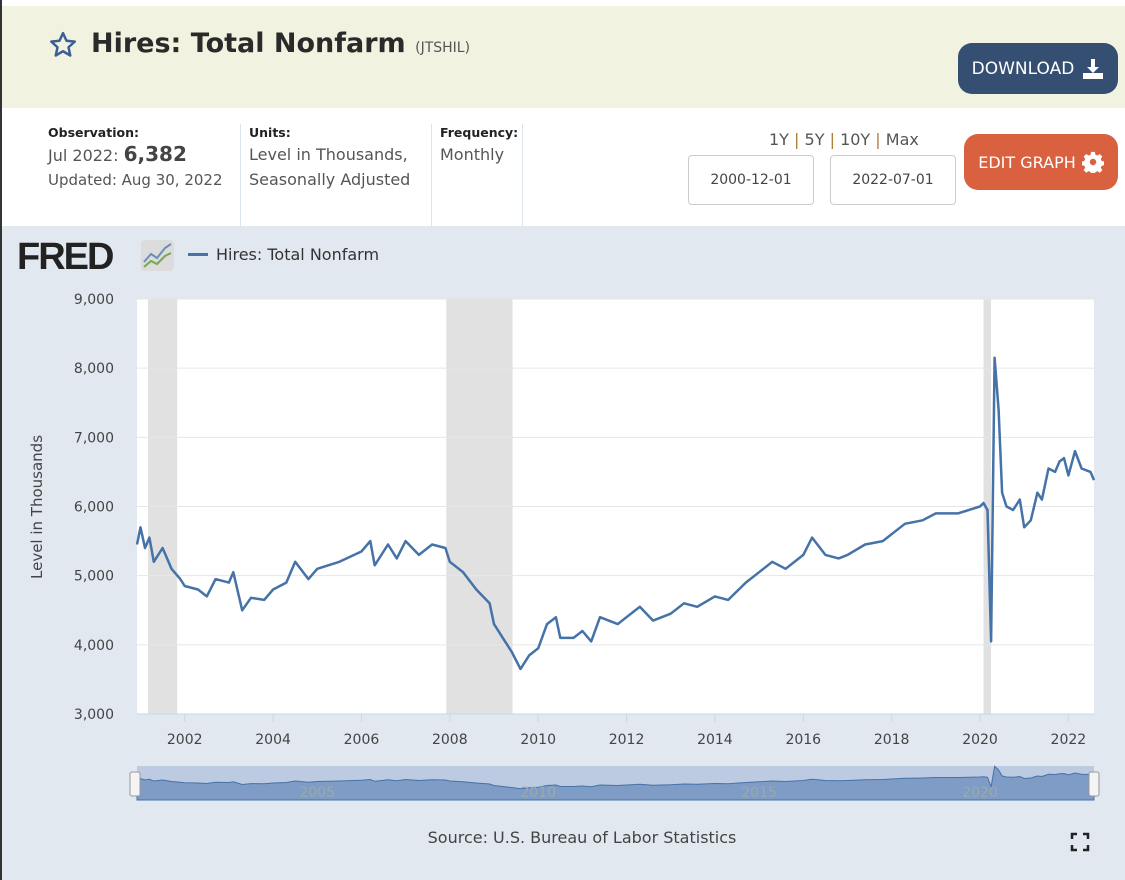 The image size is (1125, 880). I want to click on y-tick-label: 4,000, so click(94, 646).